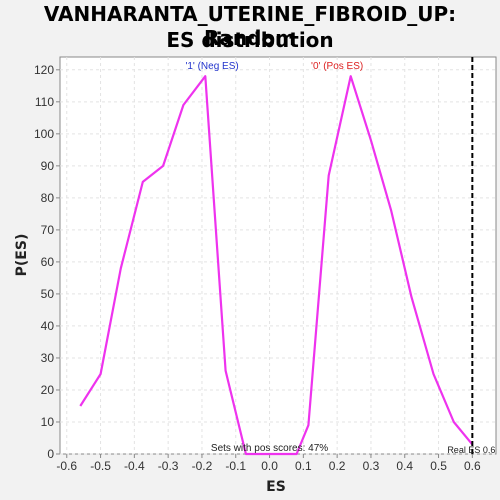  Describe the element at coordinates (48, 422) in the screenshot. I see `y-tick-label: 10` at that location.